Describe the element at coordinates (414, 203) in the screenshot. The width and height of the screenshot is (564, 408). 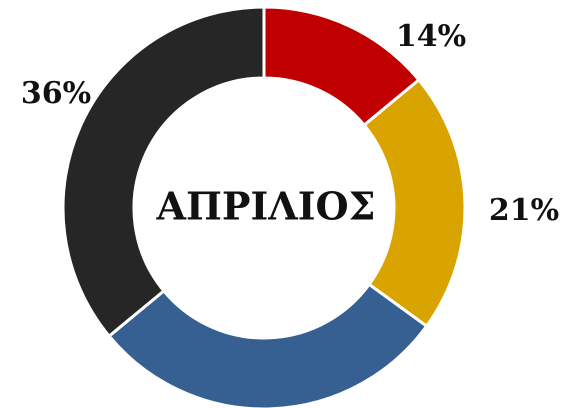
I see `donut-segment` at that location.